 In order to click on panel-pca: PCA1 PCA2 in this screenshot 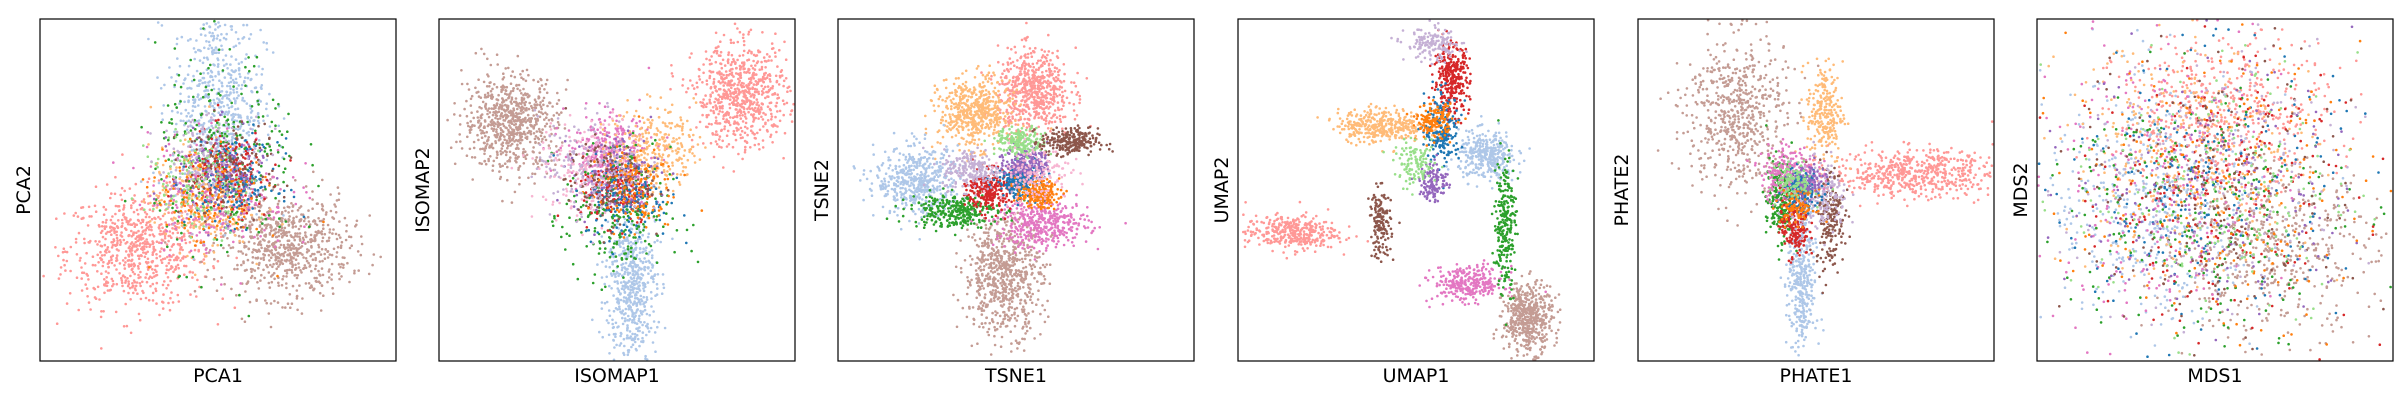, I will do `click(205, 202)`.